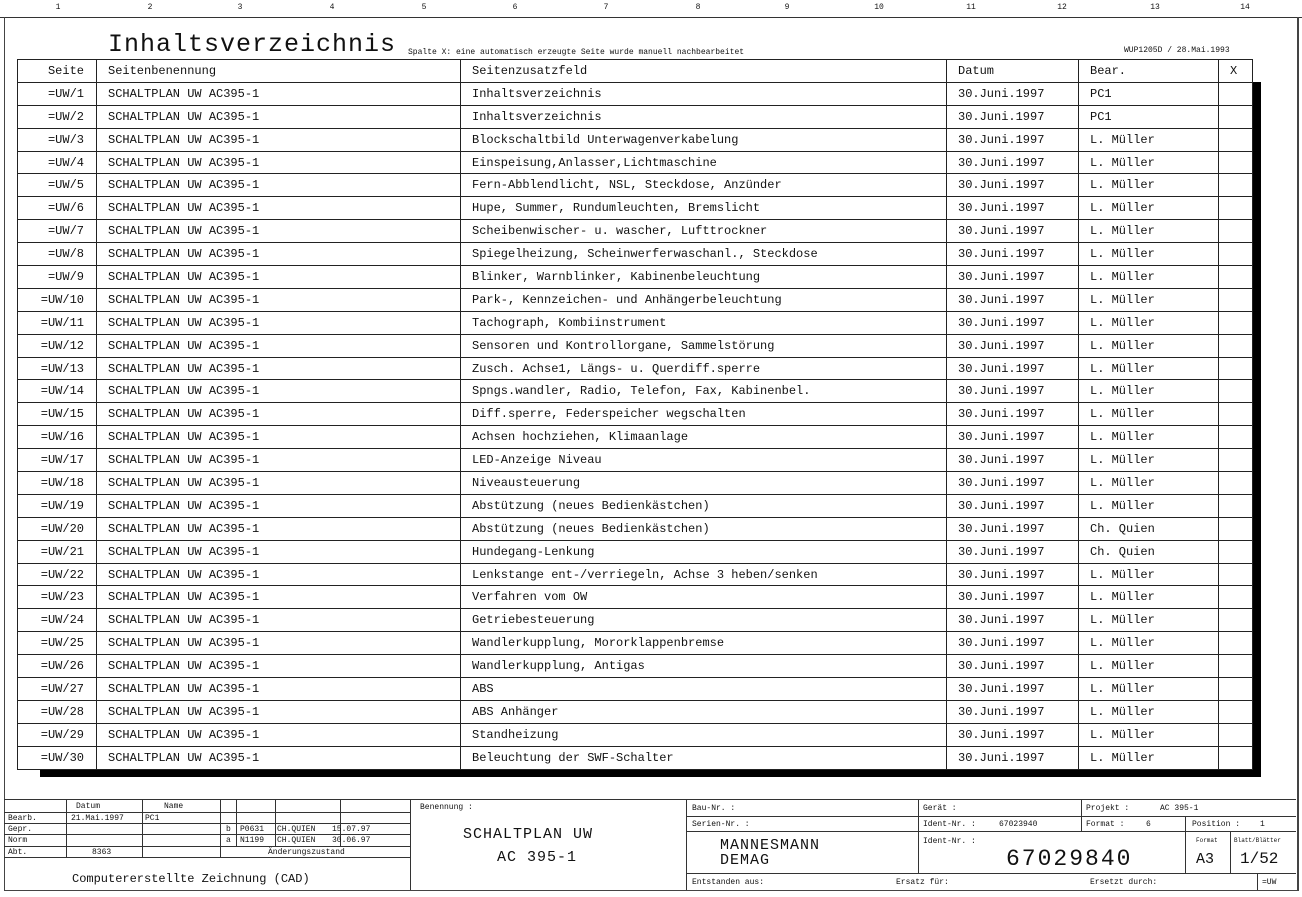 The image size is (1302, 897). Describe the element at coordinates (703, 643) in the screenshot. I see `cell-seitenzusatzfeld: Wandlerkupplung, Mororklappenbremse` at that location.